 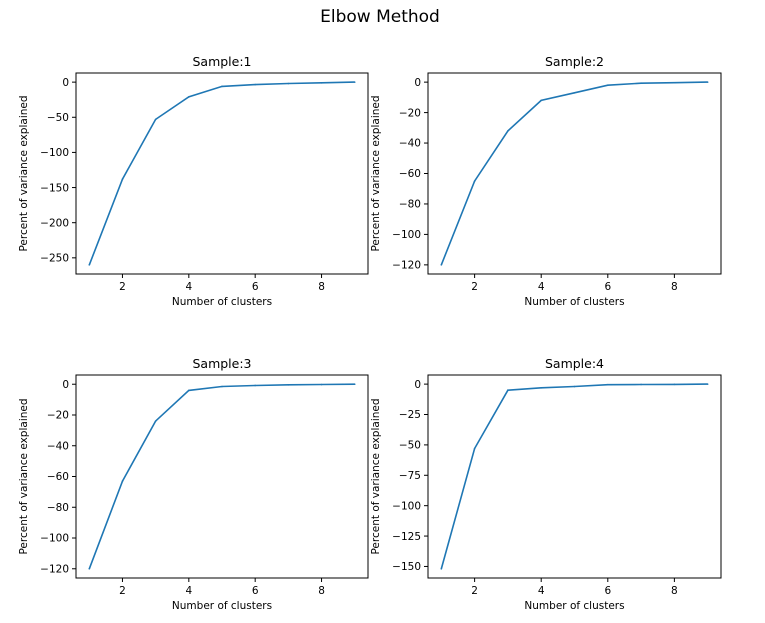 What do you see at coordinates (54, 259) in the screenshot?
I see `y-tick-label: −250` at bounding box center [54, 259].